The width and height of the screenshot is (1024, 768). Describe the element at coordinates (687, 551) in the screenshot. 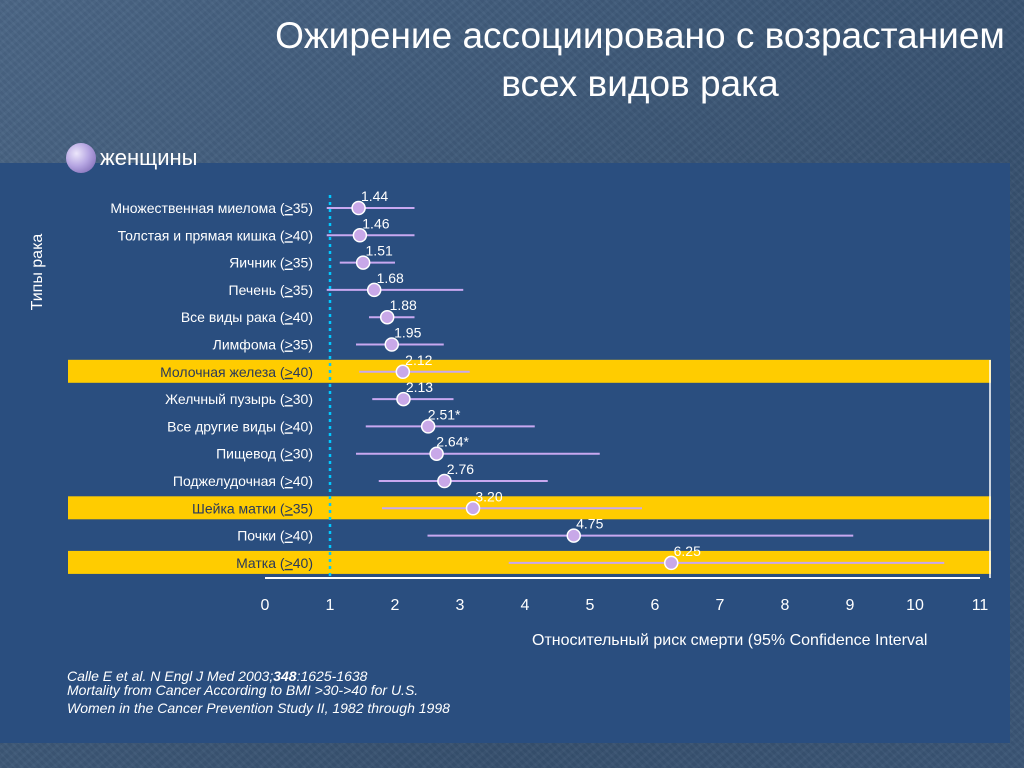

I see `value-label: 6.25` at that location.